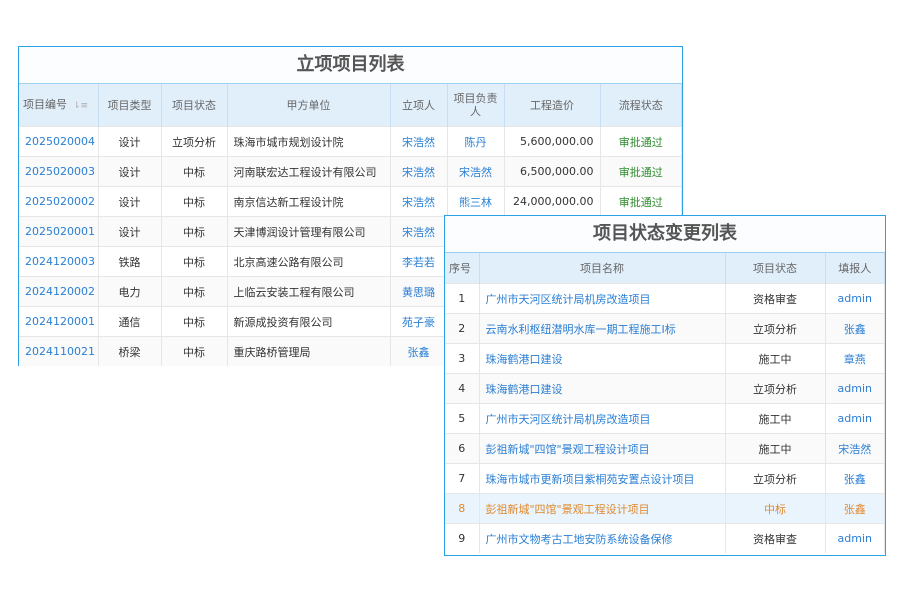  Describe the element at coordinates (552, 171) in the screenshot. I see `project-cost: 6,500,000.00` at that location.